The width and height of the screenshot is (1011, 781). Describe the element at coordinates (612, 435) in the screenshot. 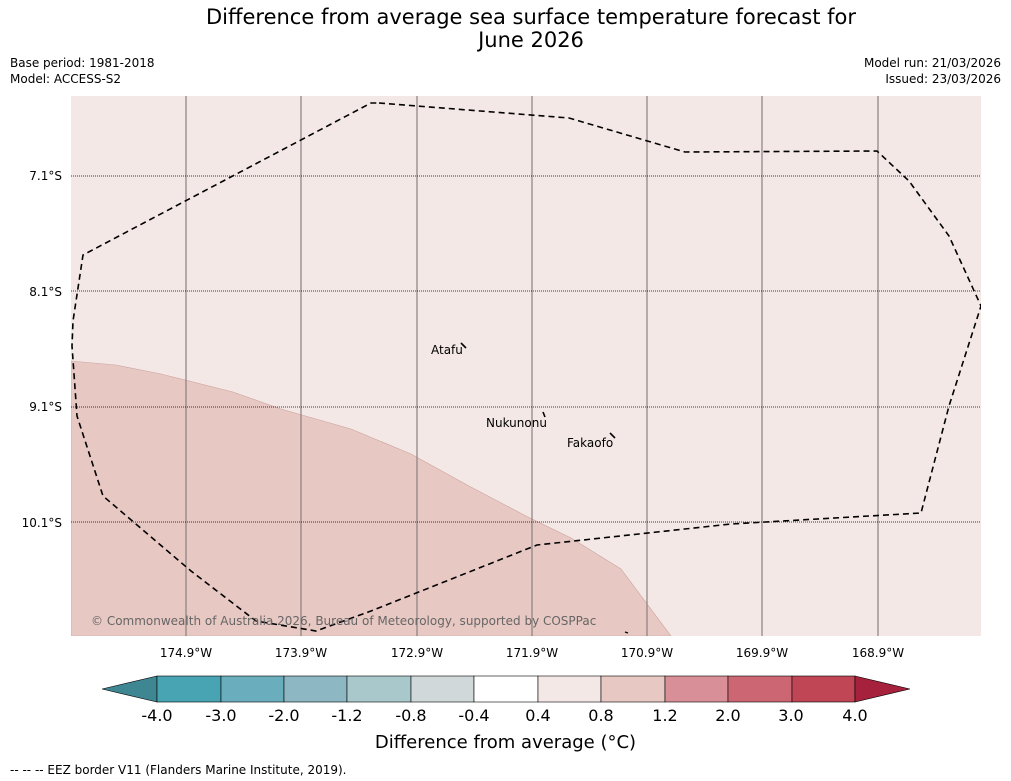

I see `fakaofo-island` at that location.